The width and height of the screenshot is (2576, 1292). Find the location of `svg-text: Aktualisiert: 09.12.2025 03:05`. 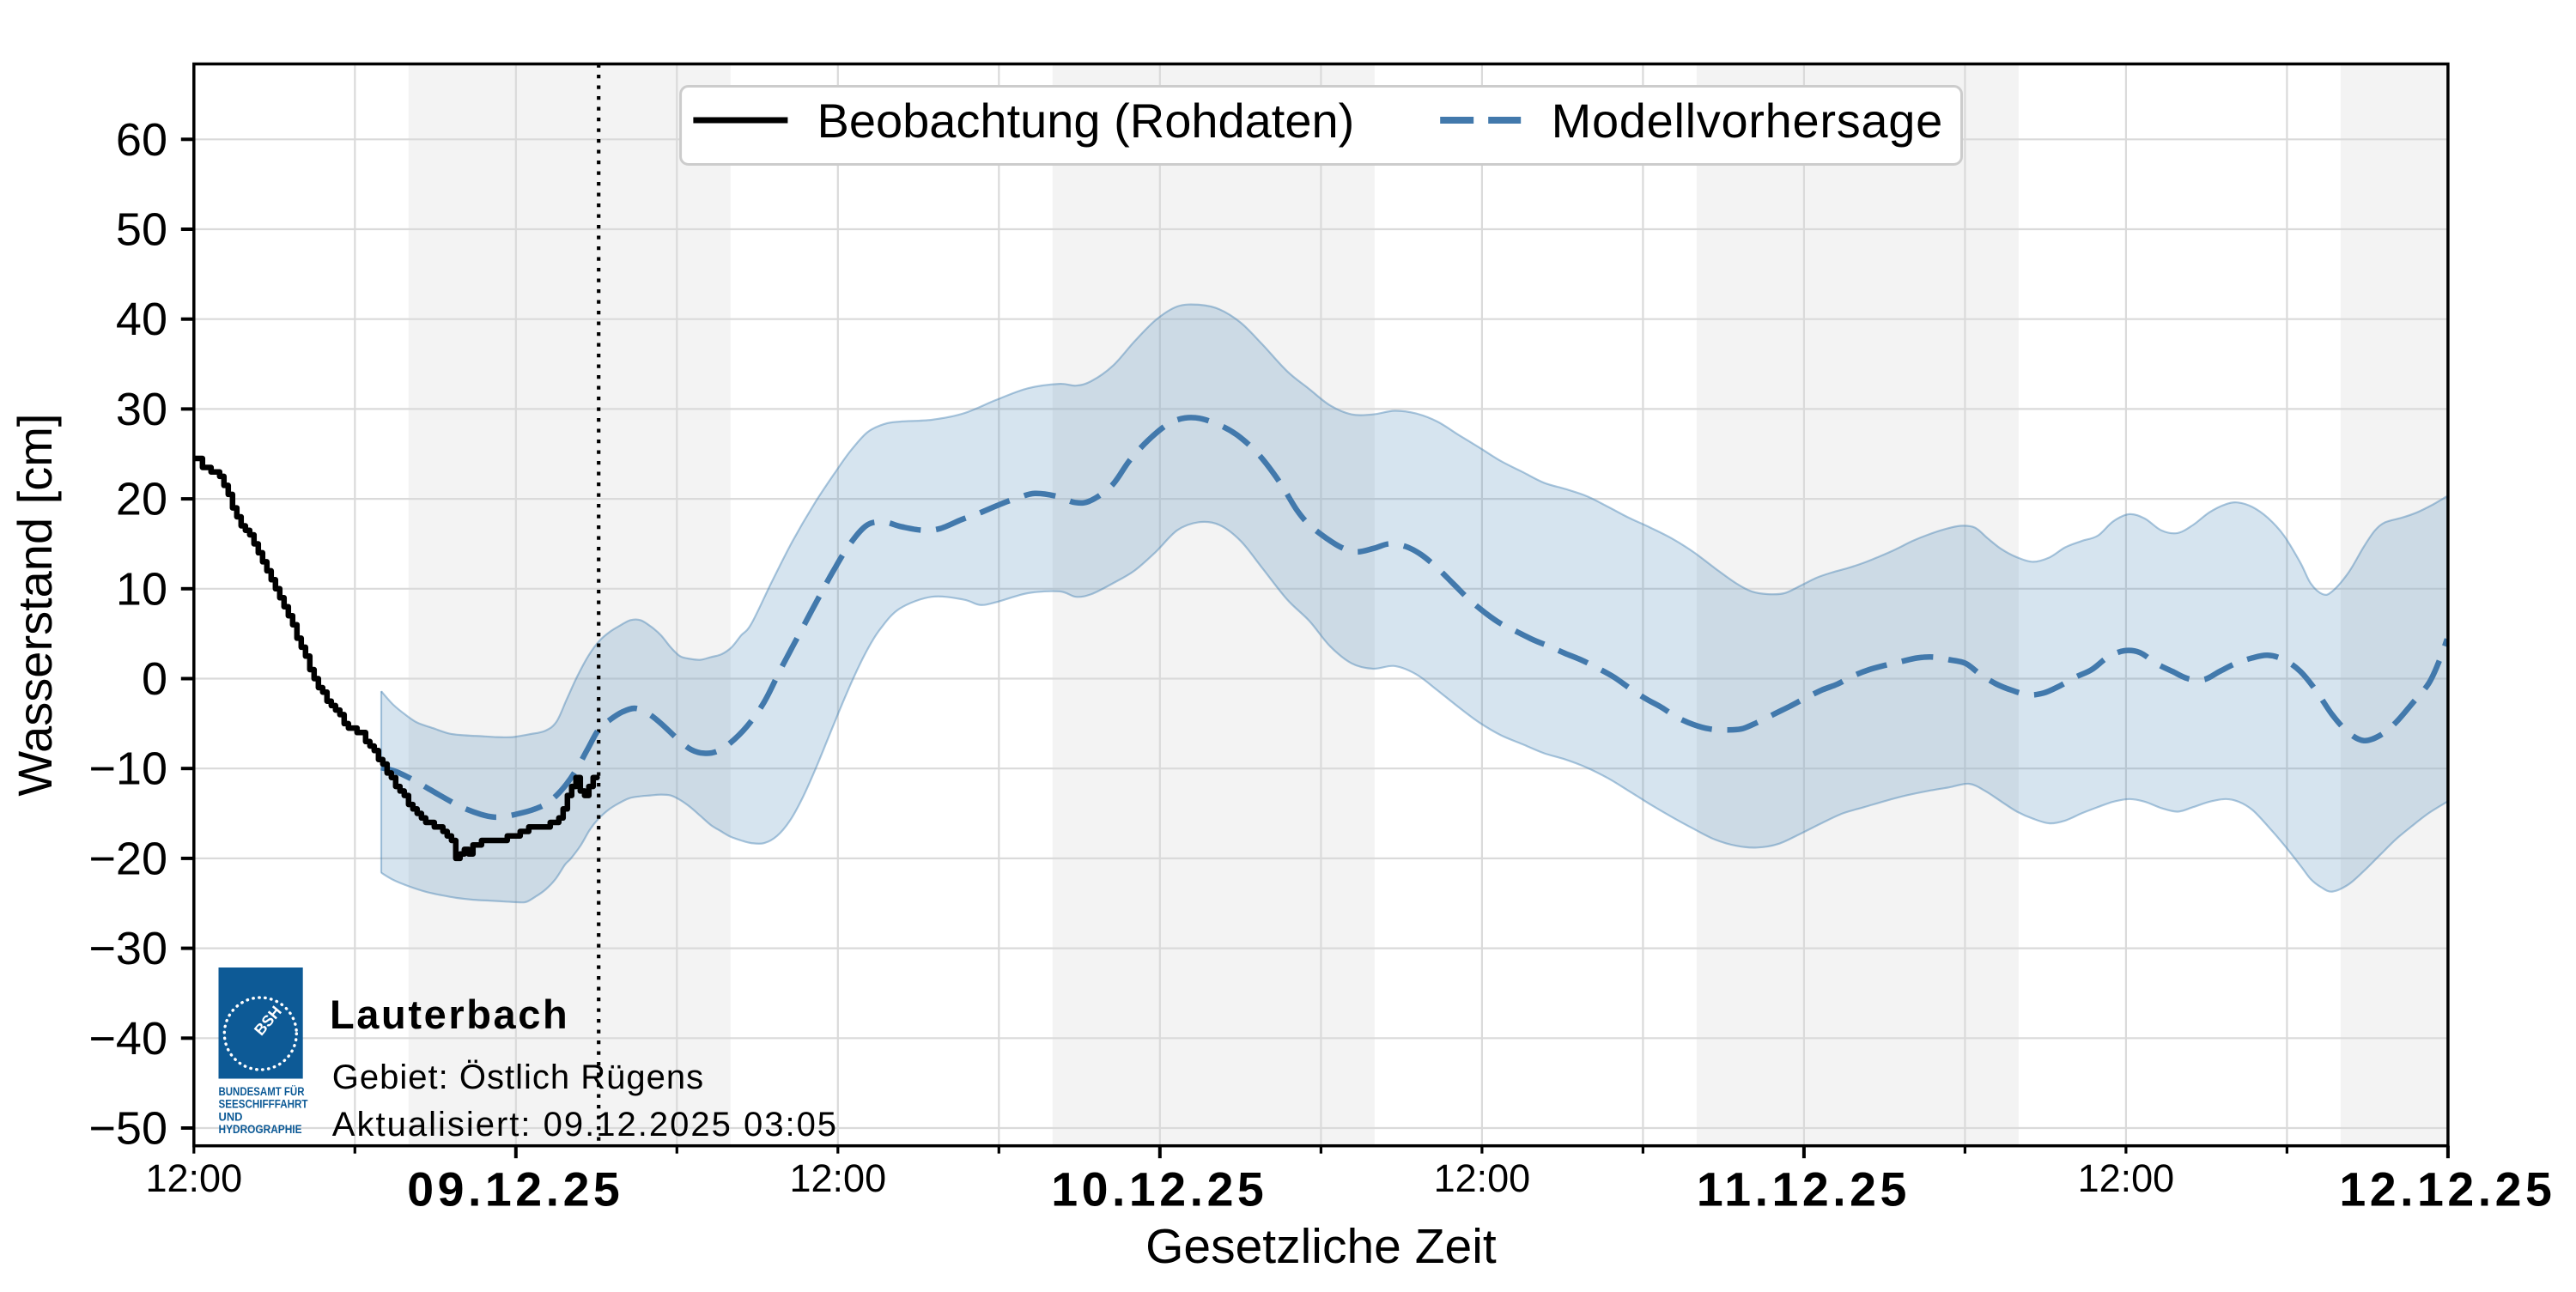

svg-text: Aktualisiert: 09.12.2025 03:05 is located at coordinates (585, 1124).